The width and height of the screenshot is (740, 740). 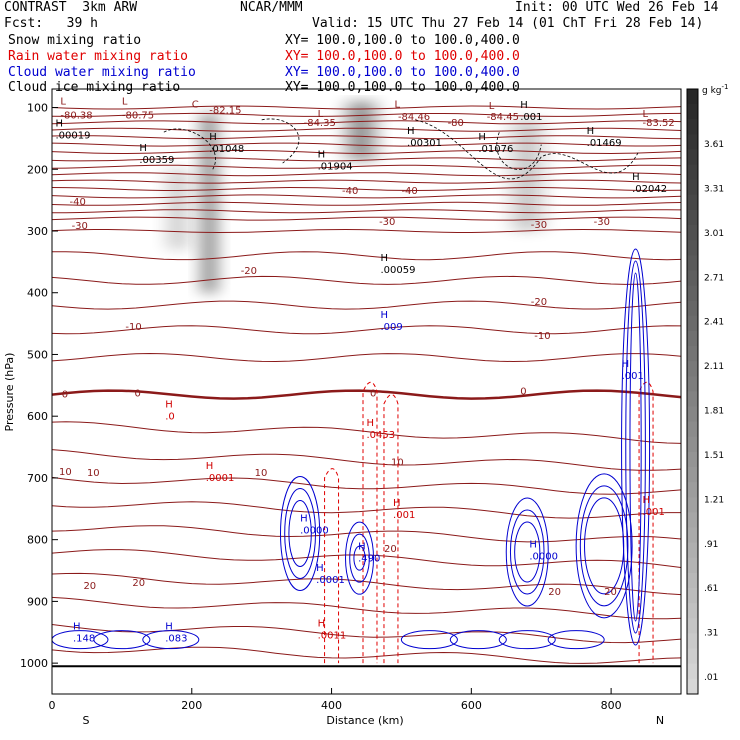 I want to click on isotherm-label: -80.38, so click(x=76, y=116).